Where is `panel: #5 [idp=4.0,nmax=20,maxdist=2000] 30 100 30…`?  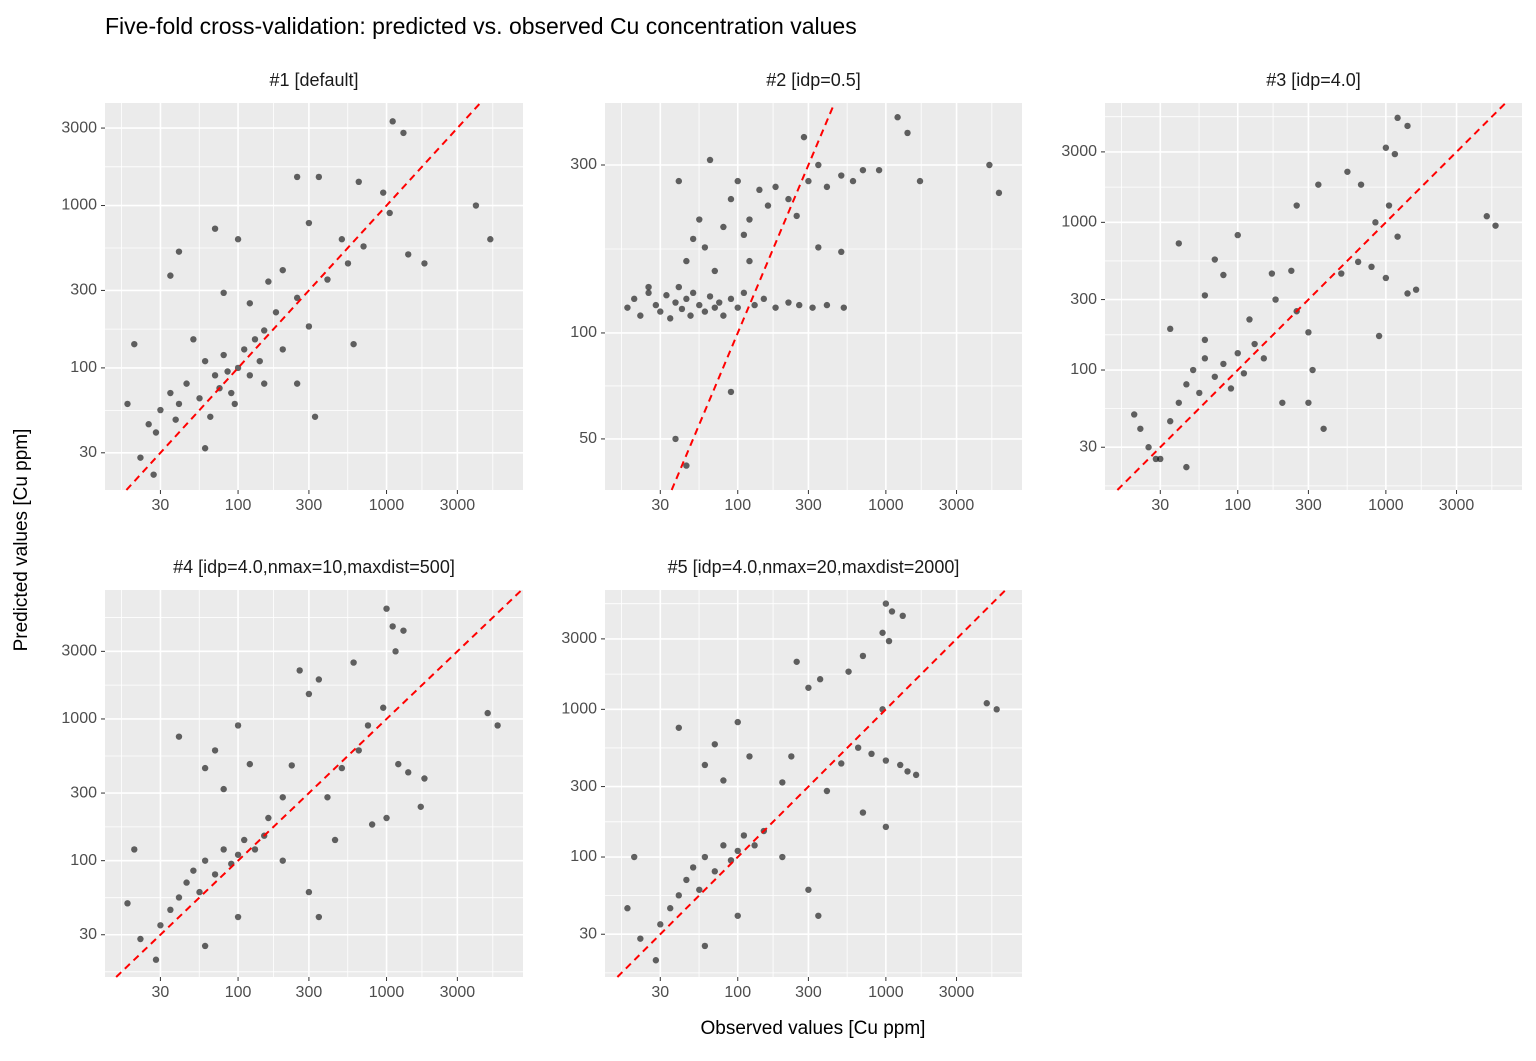 panel: #5 [idp=4.0,nmax=20,maxdist=2000] 30 100 30… is located at coordinates (791, 779).